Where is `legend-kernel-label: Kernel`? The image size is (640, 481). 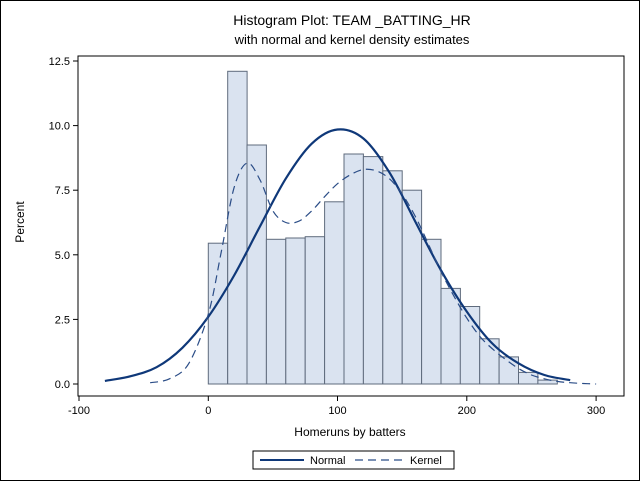 legend-kernel-label: Kernel is located at coordinates (426, 461).